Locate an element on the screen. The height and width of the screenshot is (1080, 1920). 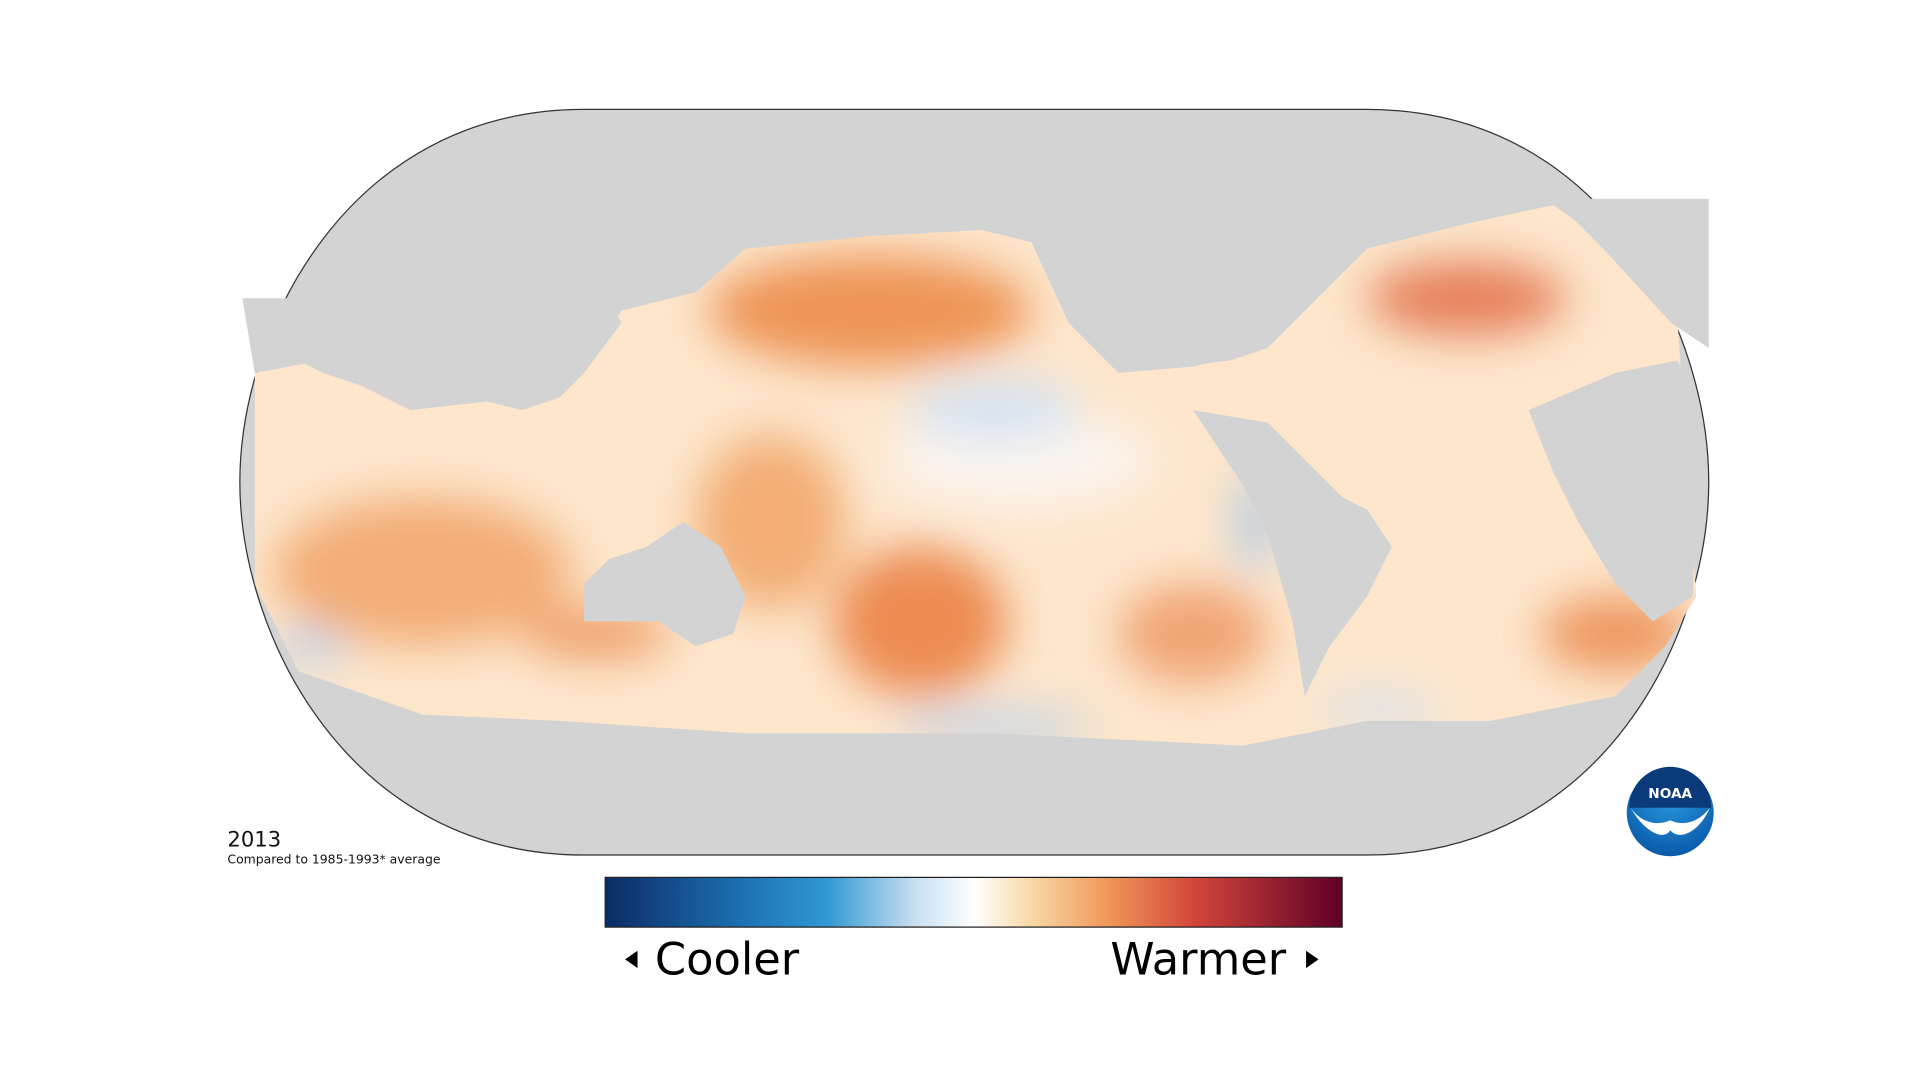
color-bar is located at coordinates (973, 902).